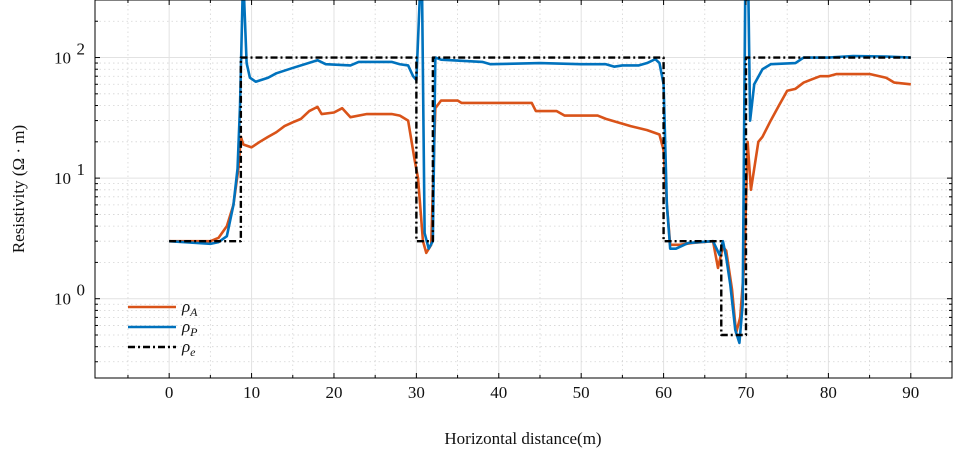  What do you see at coordinates (251, 392) in the screenshot?
I see `x-tick-label: 10` at bounding box center [251, 392].